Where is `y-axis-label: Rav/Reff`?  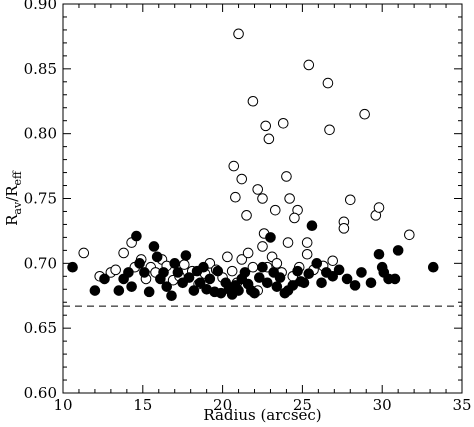 y-axis-label: Rav/Reff is located at coordinates (13, 198).